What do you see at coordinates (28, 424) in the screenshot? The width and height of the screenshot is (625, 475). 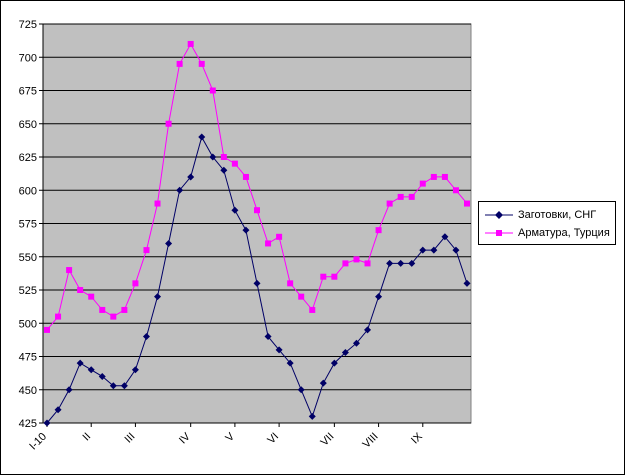 I see `y-tick-label-425: 425` at bounding box center [28, 424].